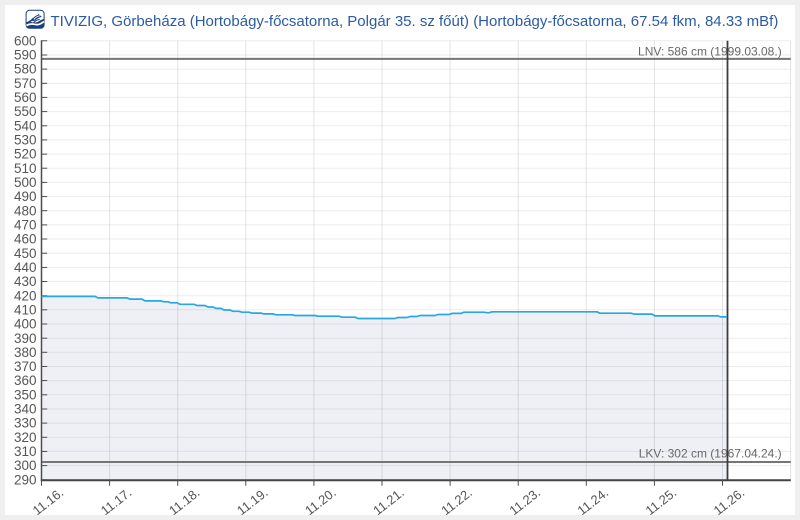 The height and width of the screenshot is (520, 800). What do you see at coordinates (25, 309) in the screenshot?
I see `svg-text: 410` at bounding box center [25, 309].